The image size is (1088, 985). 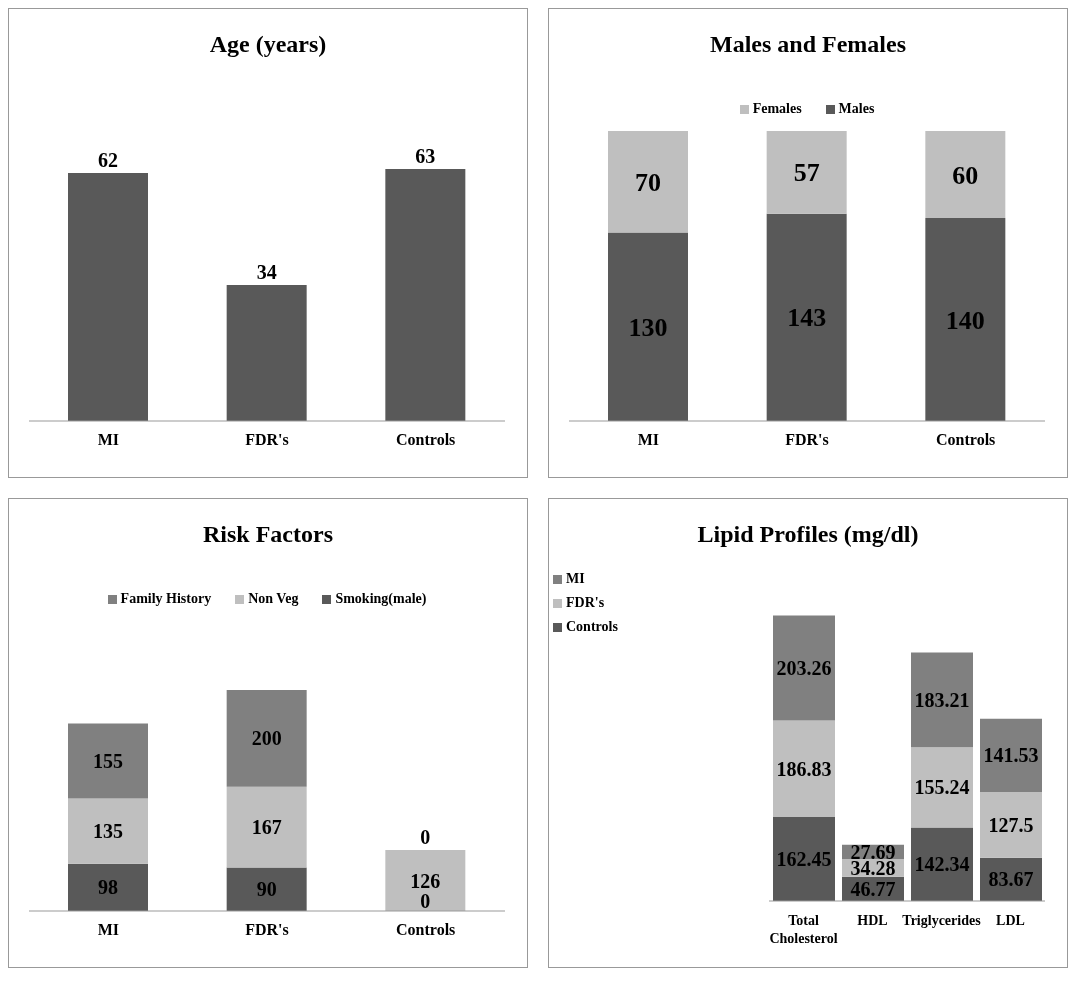 I want to click on data-label: 57, so click(x=806, y=173).